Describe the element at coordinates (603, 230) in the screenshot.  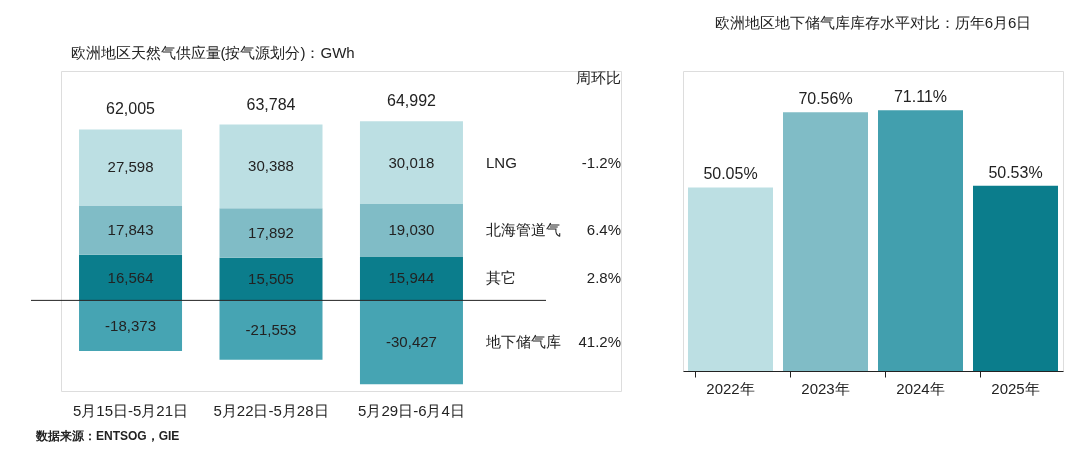
I see `text: 6.4%` at that location.